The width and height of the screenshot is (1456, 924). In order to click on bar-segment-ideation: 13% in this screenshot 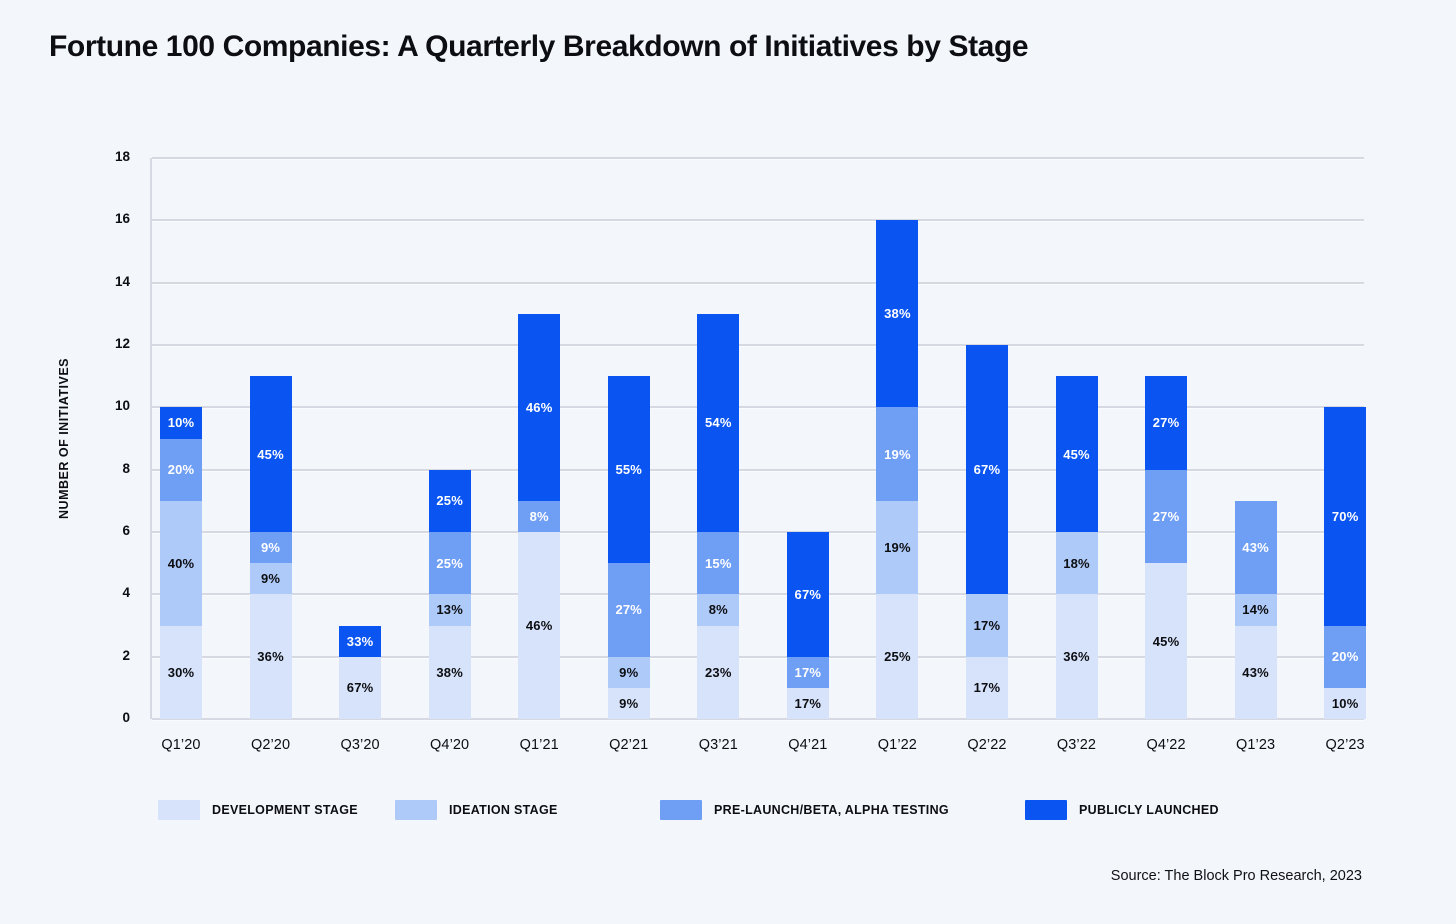, I will do `click(449, 610)`.